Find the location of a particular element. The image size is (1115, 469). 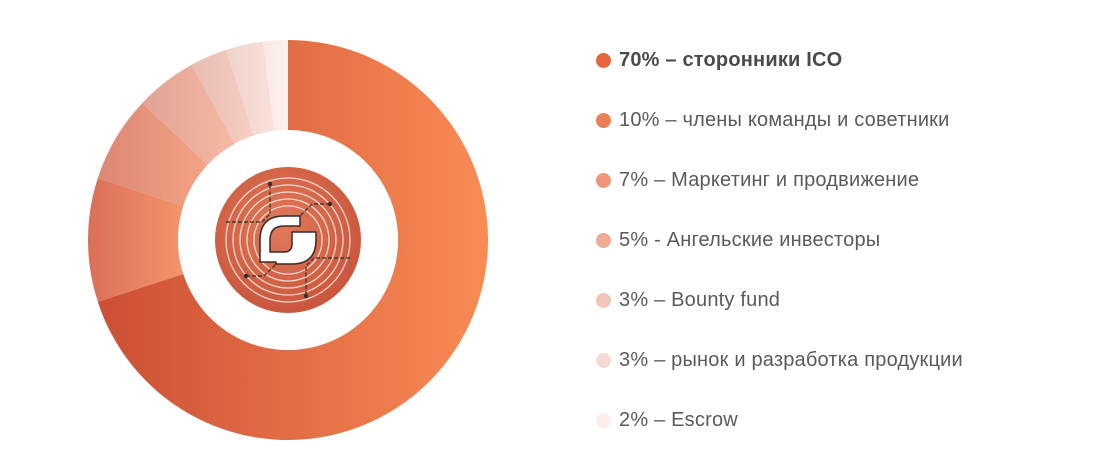

legend-item: 3% – рынок и разработка продукции is located at coordinates (779, 360).